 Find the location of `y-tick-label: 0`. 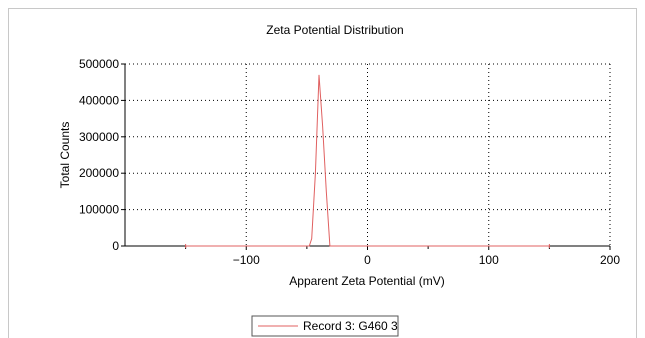

y-tick-label: 0 is located at coordinates (115, 246).